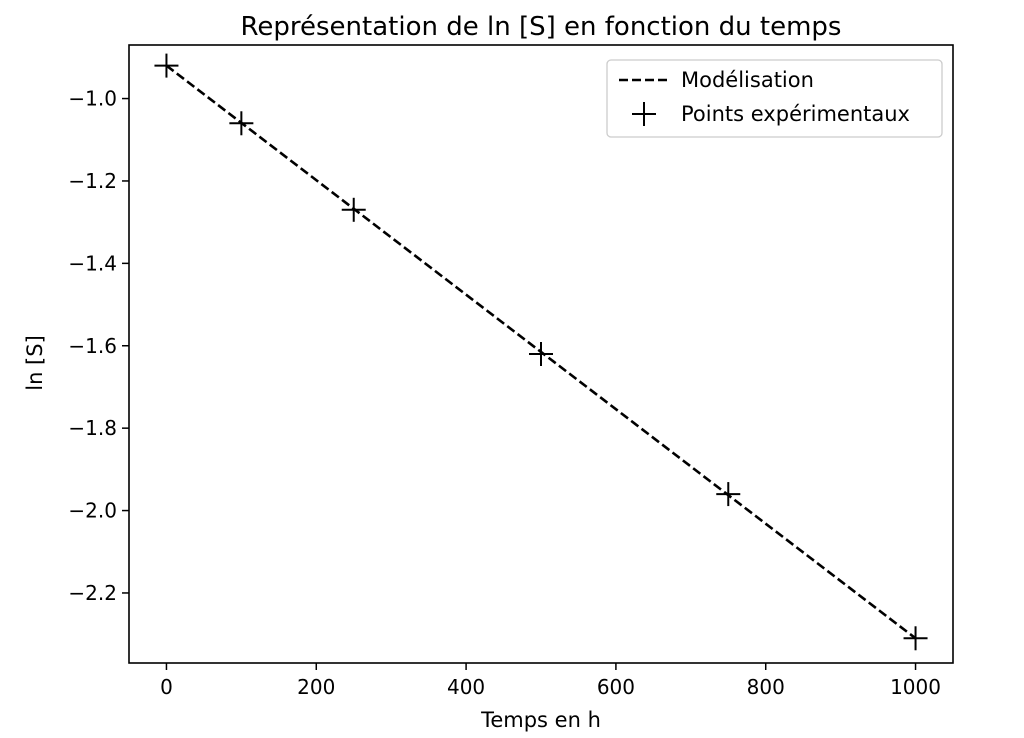 This screenshot has height=738, width=1024. What do you see at coordinates (616, 687) in the screenshot?
I see `x-tick-label: 600` at bounding box center [616, 687].